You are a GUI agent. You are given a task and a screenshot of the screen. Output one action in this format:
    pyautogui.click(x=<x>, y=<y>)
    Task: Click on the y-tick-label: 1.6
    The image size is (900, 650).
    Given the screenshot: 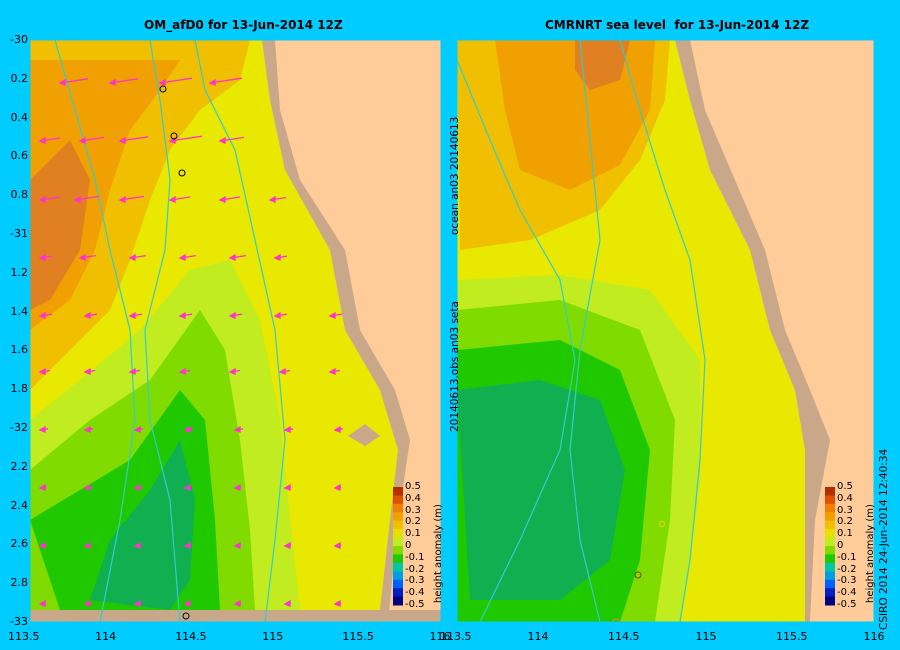 What is the action you would take?
    pyautogui.click(x=19, y=350)
    